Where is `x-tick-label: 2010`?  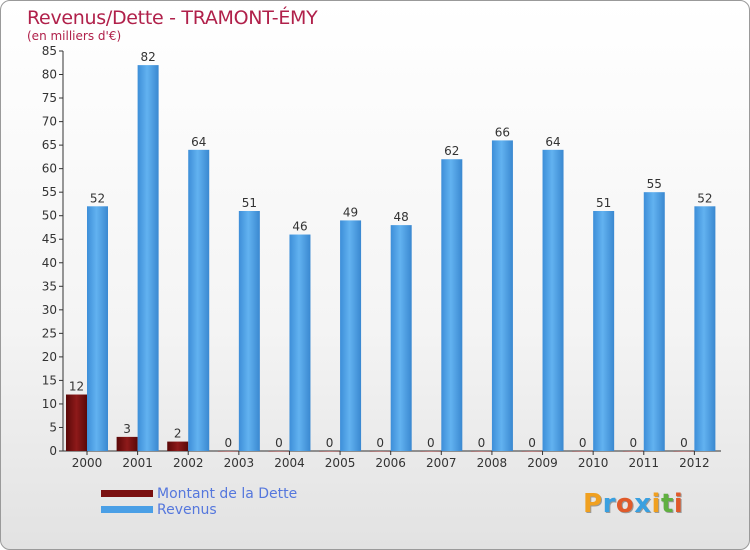 x-tick-label: 2010 is located at coordinates (593, 463).